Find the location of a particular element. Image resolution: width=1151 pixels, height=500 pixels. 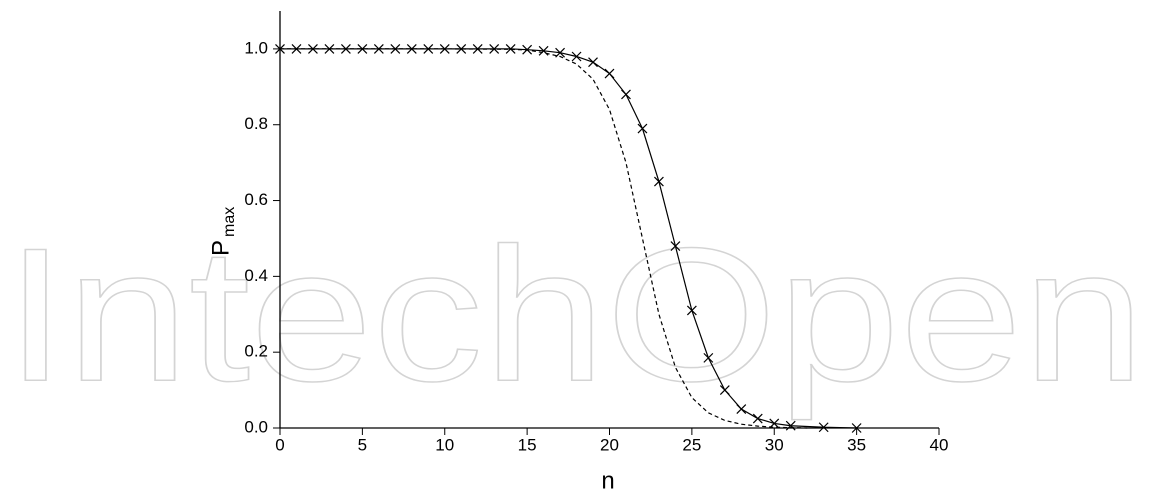

x-tick-label: 15 is located at coordinates (527, 444).